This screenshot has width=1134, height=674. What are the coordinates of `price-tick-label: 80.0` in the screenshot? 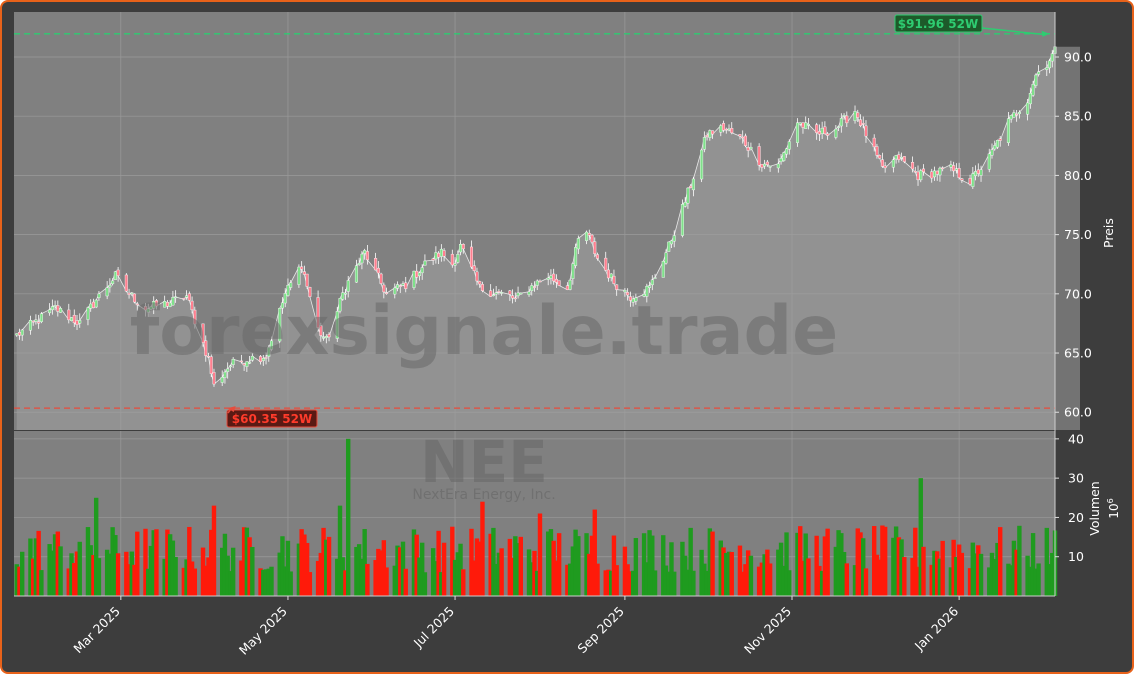 It's located at (1078, 175).